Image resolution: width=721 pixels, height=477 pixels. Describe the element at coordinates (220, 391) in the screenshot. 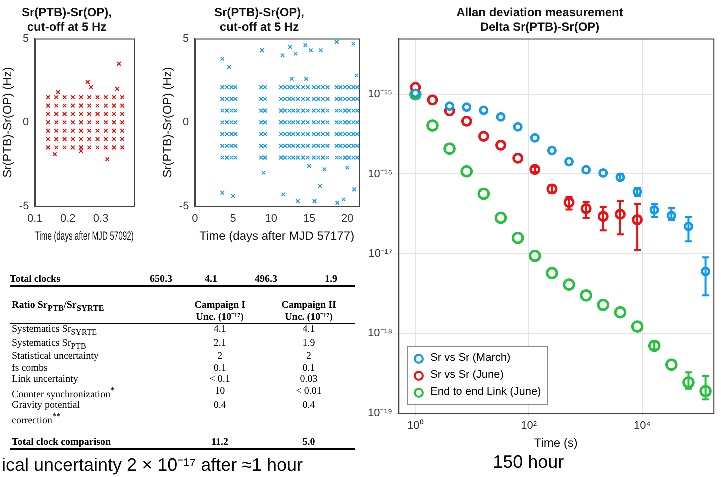

I see `text: 10` at that location.